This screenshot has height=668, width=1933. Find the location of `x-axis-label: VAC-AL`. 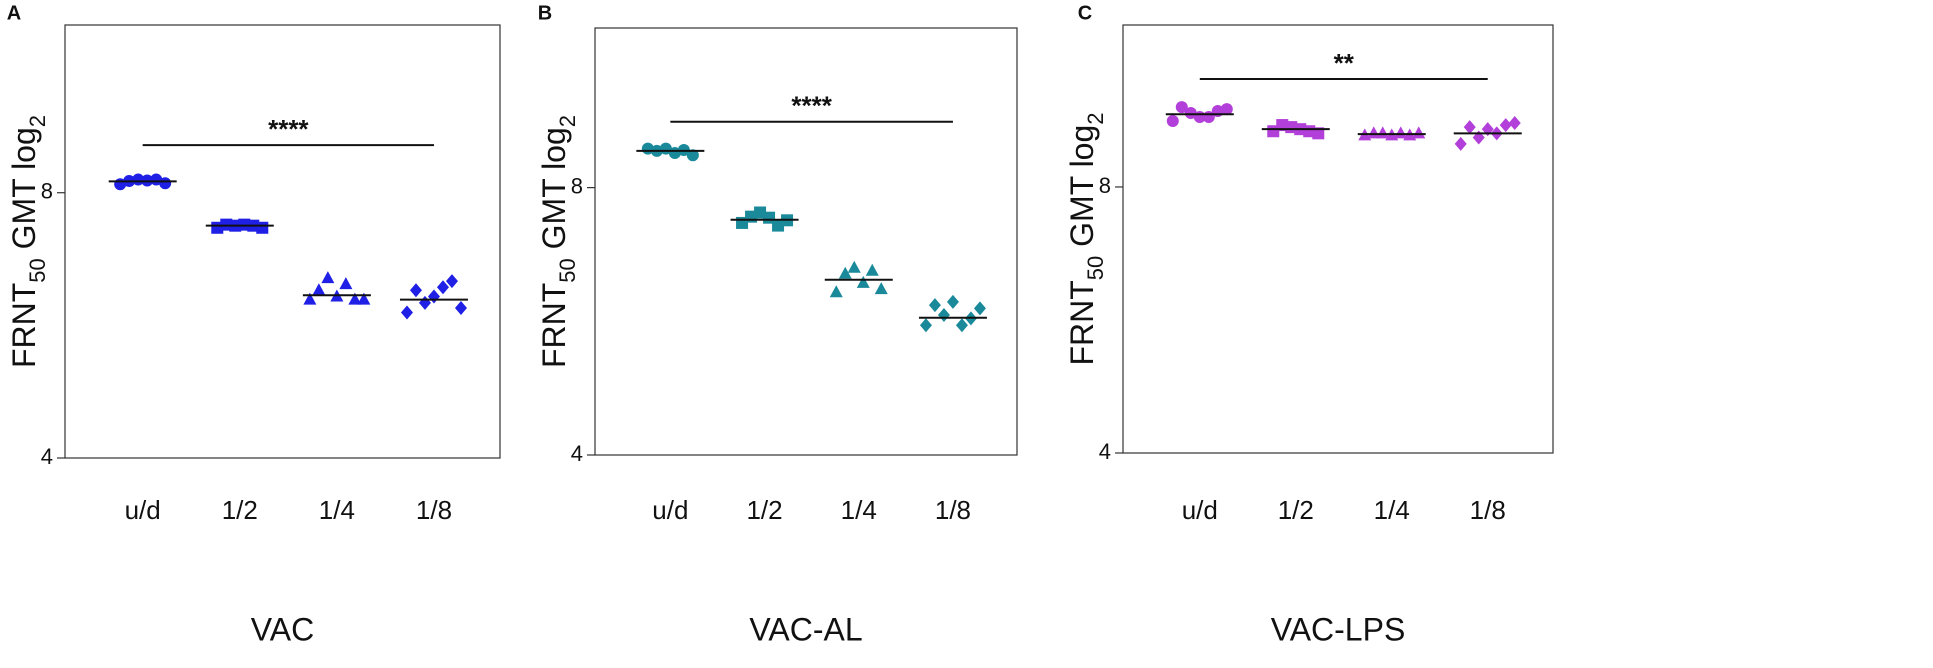

x-axis-label: VAC-AL is located at coordinates (805, 629).